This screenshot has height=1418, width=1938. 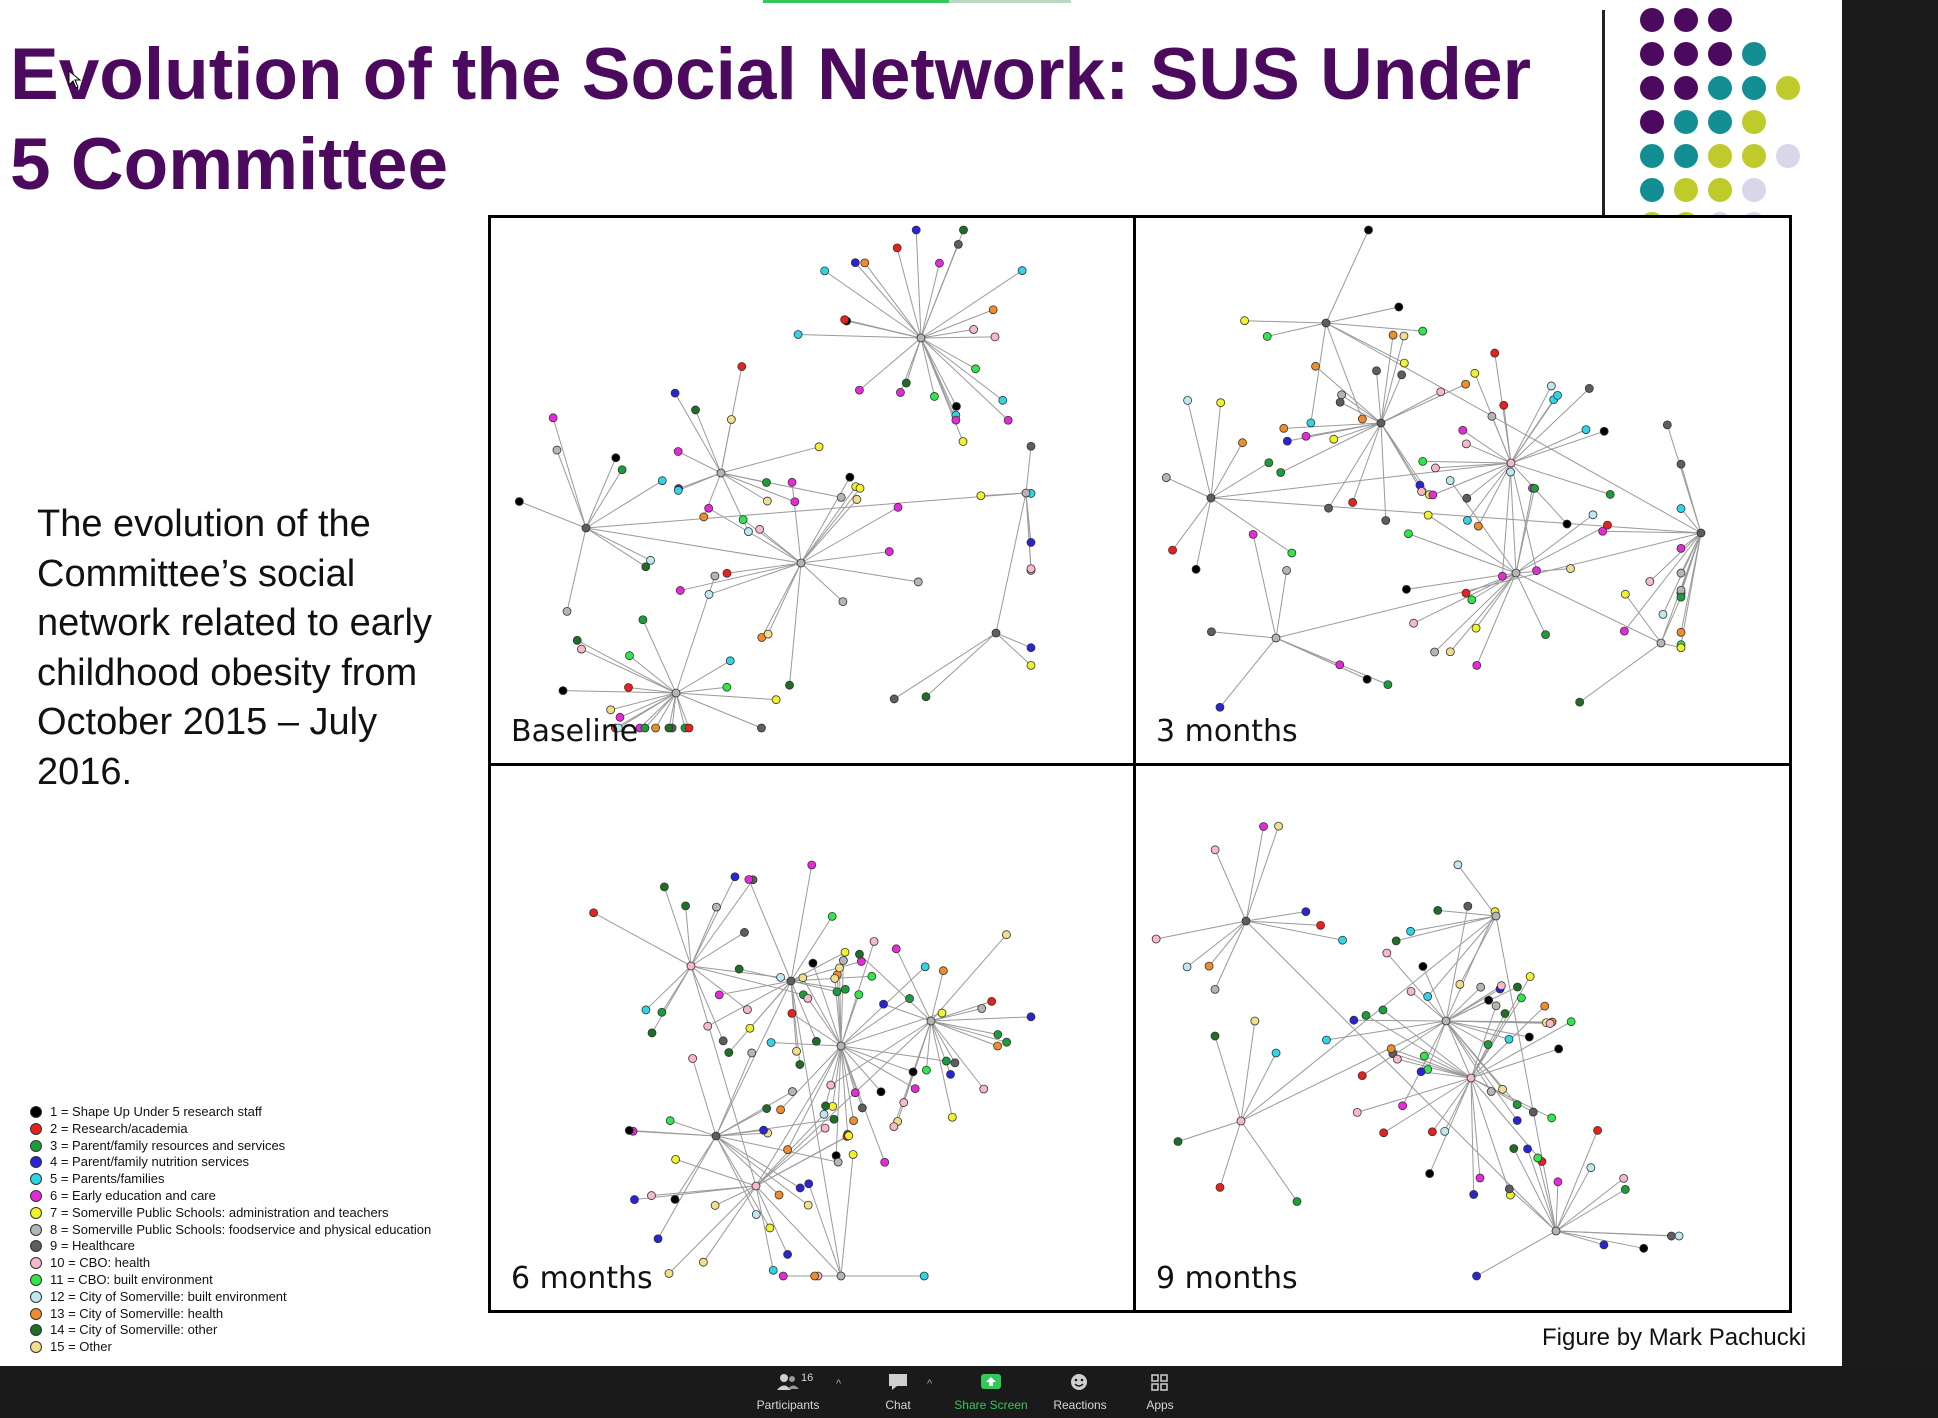 I want to click on share-screen-button: Share Screen, so click(x=991, y=1392).